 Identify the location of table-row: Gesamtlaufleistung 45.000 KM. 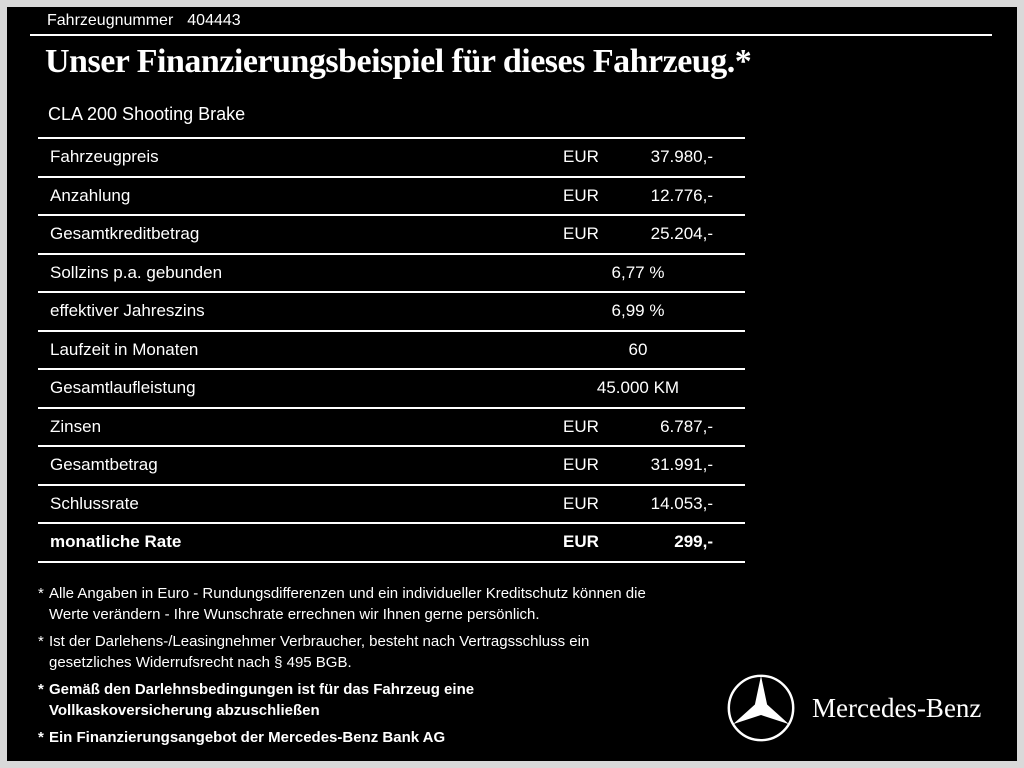
(391, 387).